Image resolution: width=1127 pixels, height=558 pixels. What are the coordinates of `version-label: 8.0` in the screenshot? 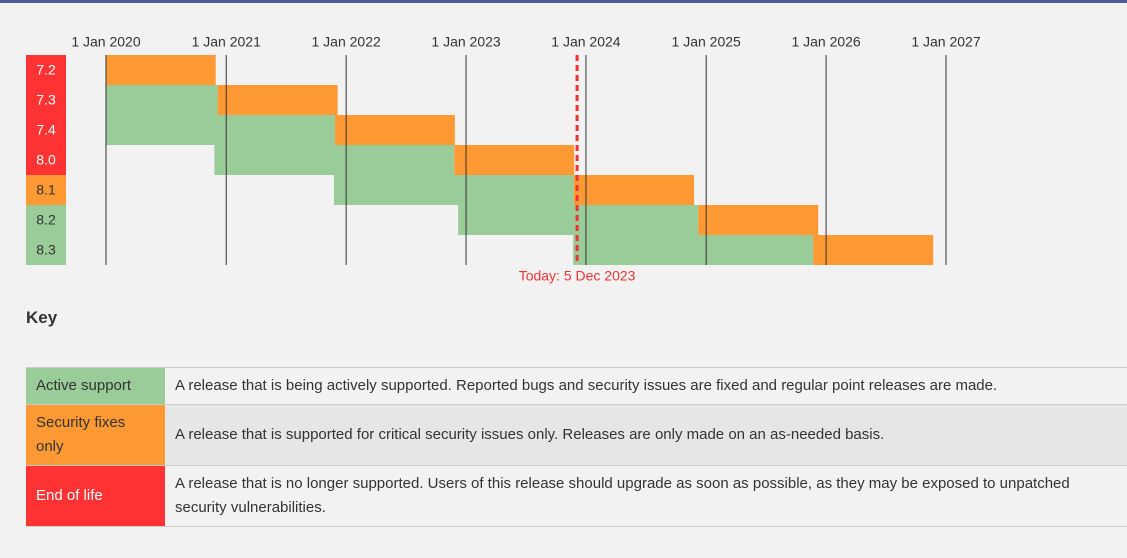 It's located at (46, 160).